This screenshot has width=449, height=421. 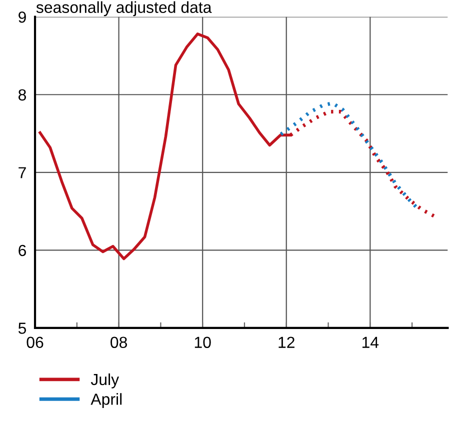 What do you see at coordinates (202, 342) in the screenshot?
I see `x-tick-label: 10` at bounding box center [202, 342].